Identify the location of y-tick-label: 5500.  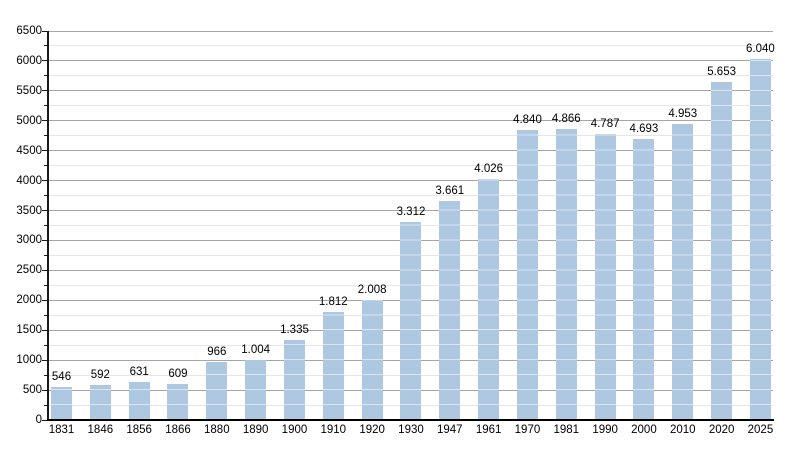
(29, 90).